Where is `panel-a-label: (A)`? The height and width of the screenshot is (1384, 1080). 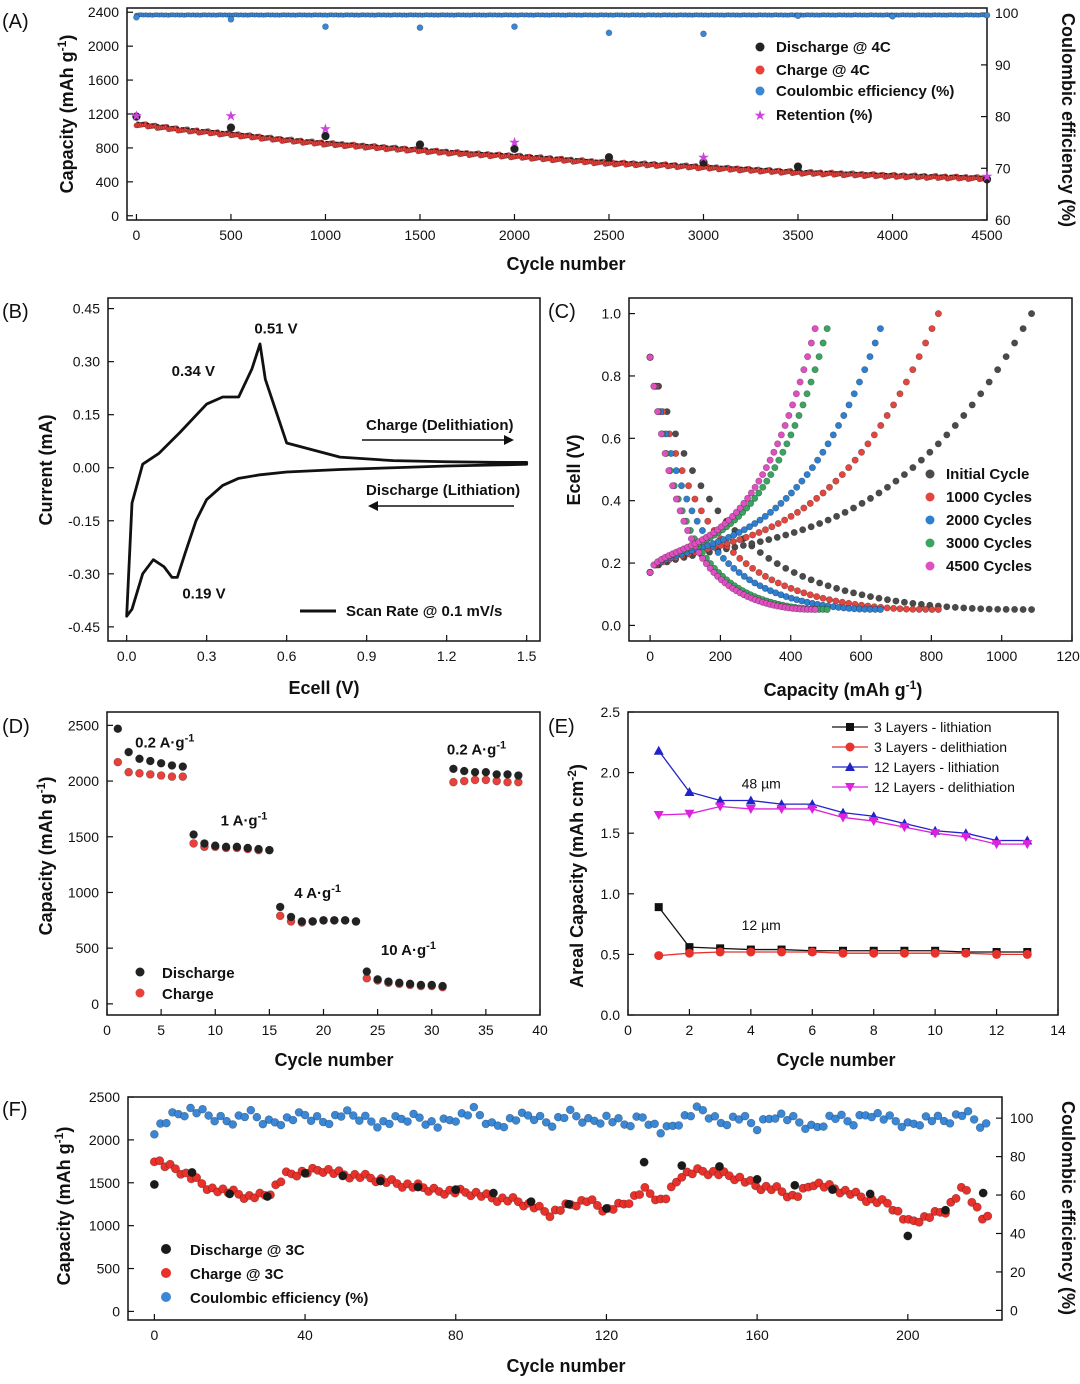
panel-a-label: (A) is located at coordinates (15, 22).